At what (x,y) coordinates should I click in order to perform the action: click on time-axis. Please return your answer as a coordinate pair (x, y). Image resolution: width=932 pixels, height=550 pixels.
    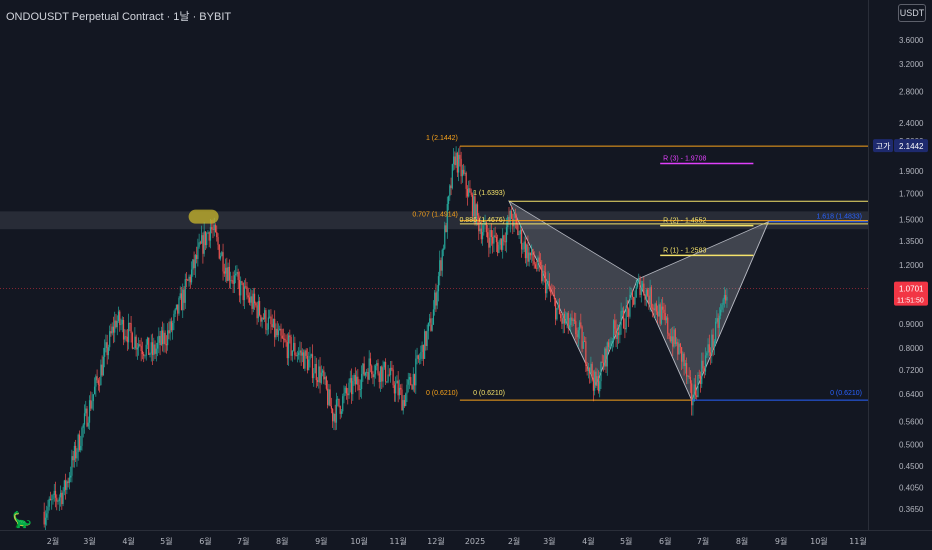
    Looking at the image, I should click on (466, 540).